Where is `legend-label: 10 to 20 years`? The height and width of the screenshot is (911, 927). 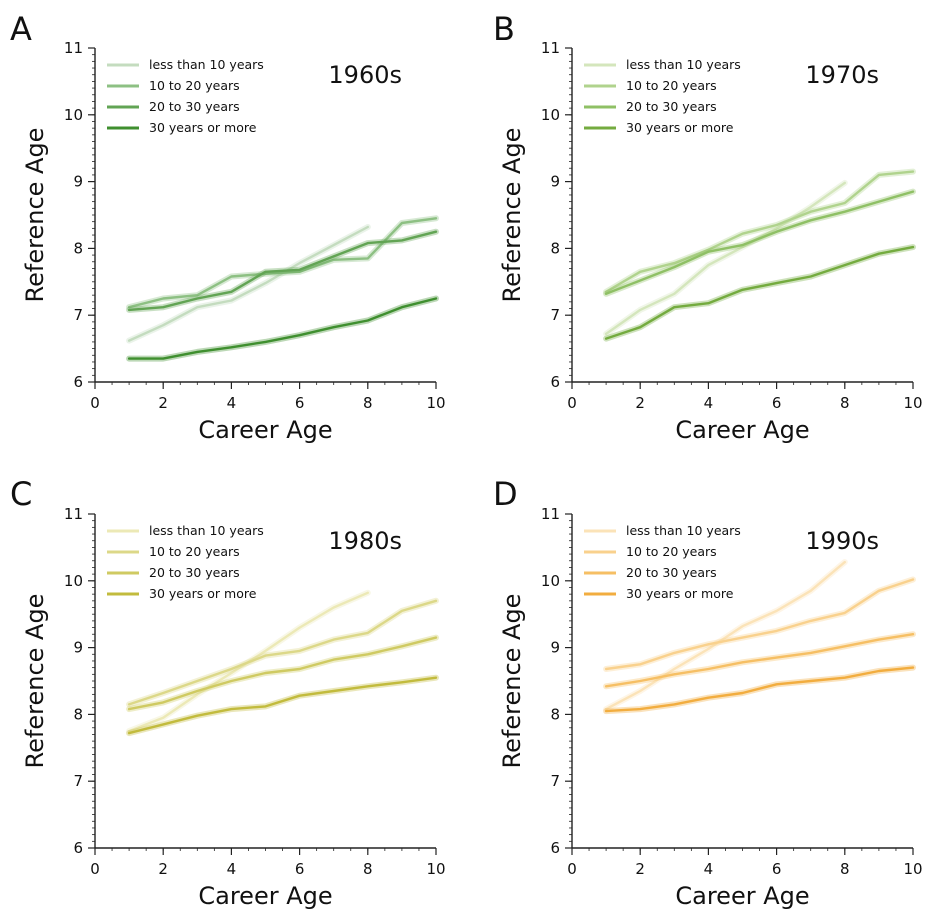
legend-label: 10 to 20 years is located at coordinates (671, 551).